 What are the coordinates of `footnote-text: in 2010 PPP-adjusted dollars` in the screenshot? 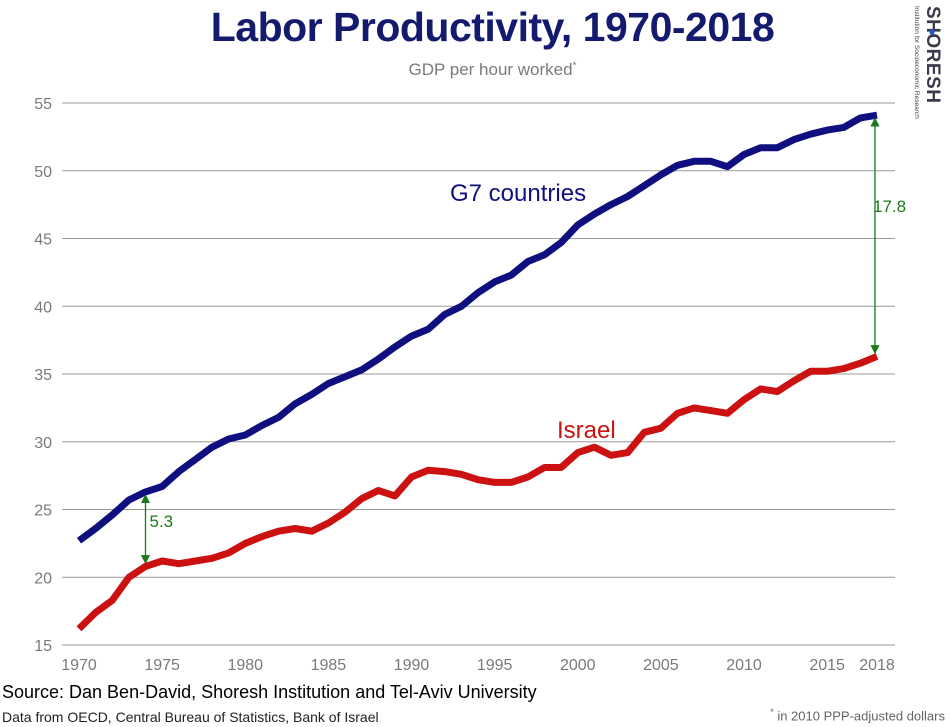 It's located at (859, 716).